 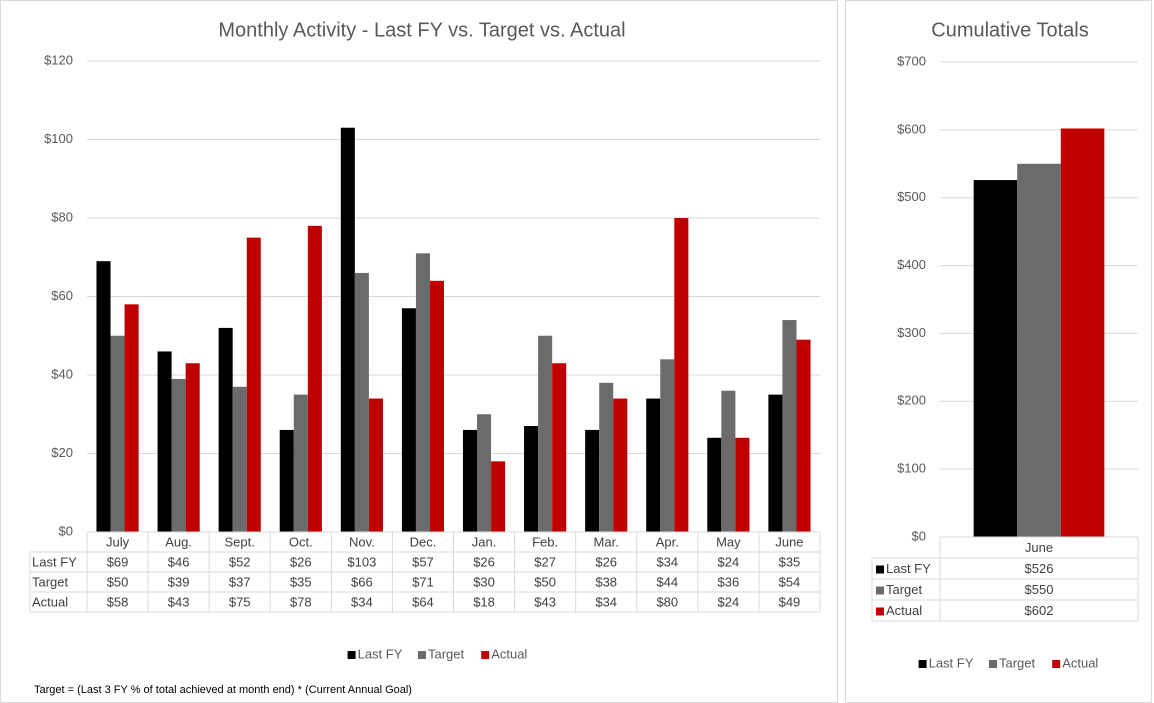 What do you see at coordinates (509, 653) in the screenshot?
I see `legend-label: Actual` at bounding box center [509, 653].